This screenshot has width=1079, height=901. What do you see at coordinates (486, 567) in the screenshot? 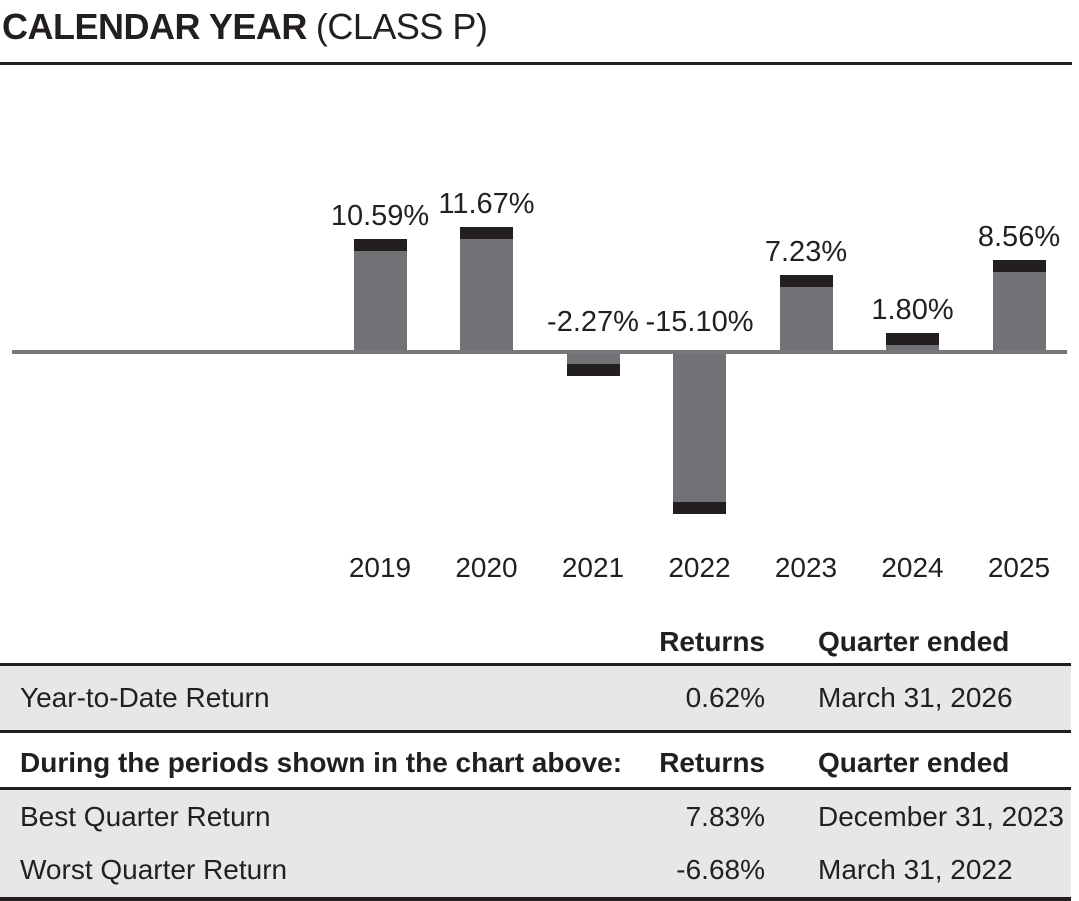
I see `x-axis-label: 2020` at bounding box center [486, 567].